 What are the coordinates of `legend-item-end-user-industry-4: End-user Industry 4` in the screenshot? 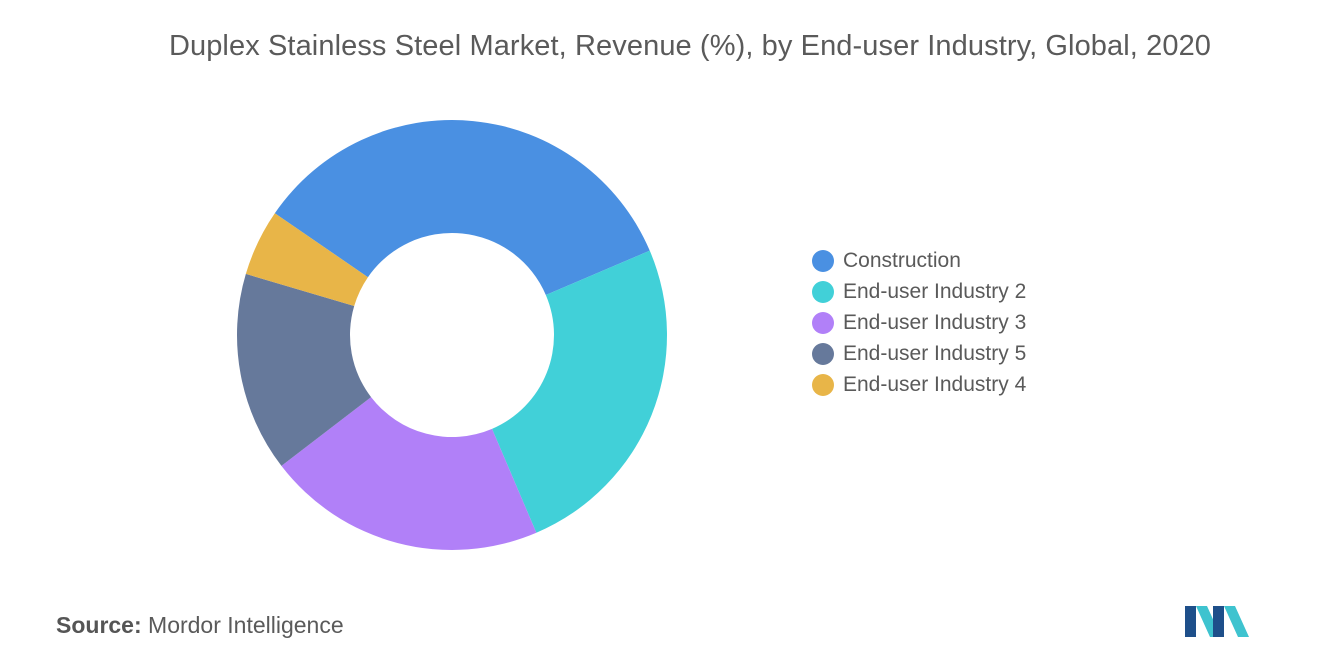 It's located at (919, 384).